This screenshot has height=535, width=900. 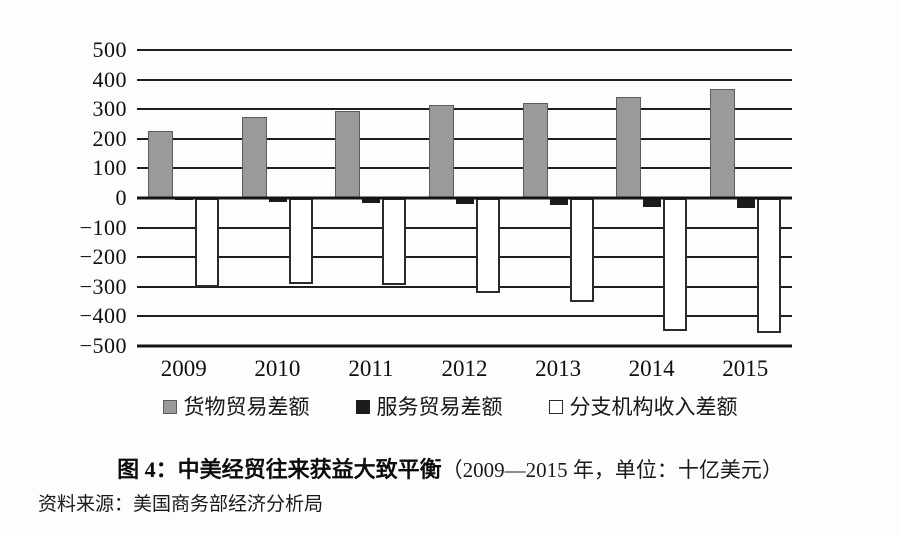 I want to click on figure-caption-main: 图 4：中美经贸往来获益大致平衡, so click(x=279, y=469).